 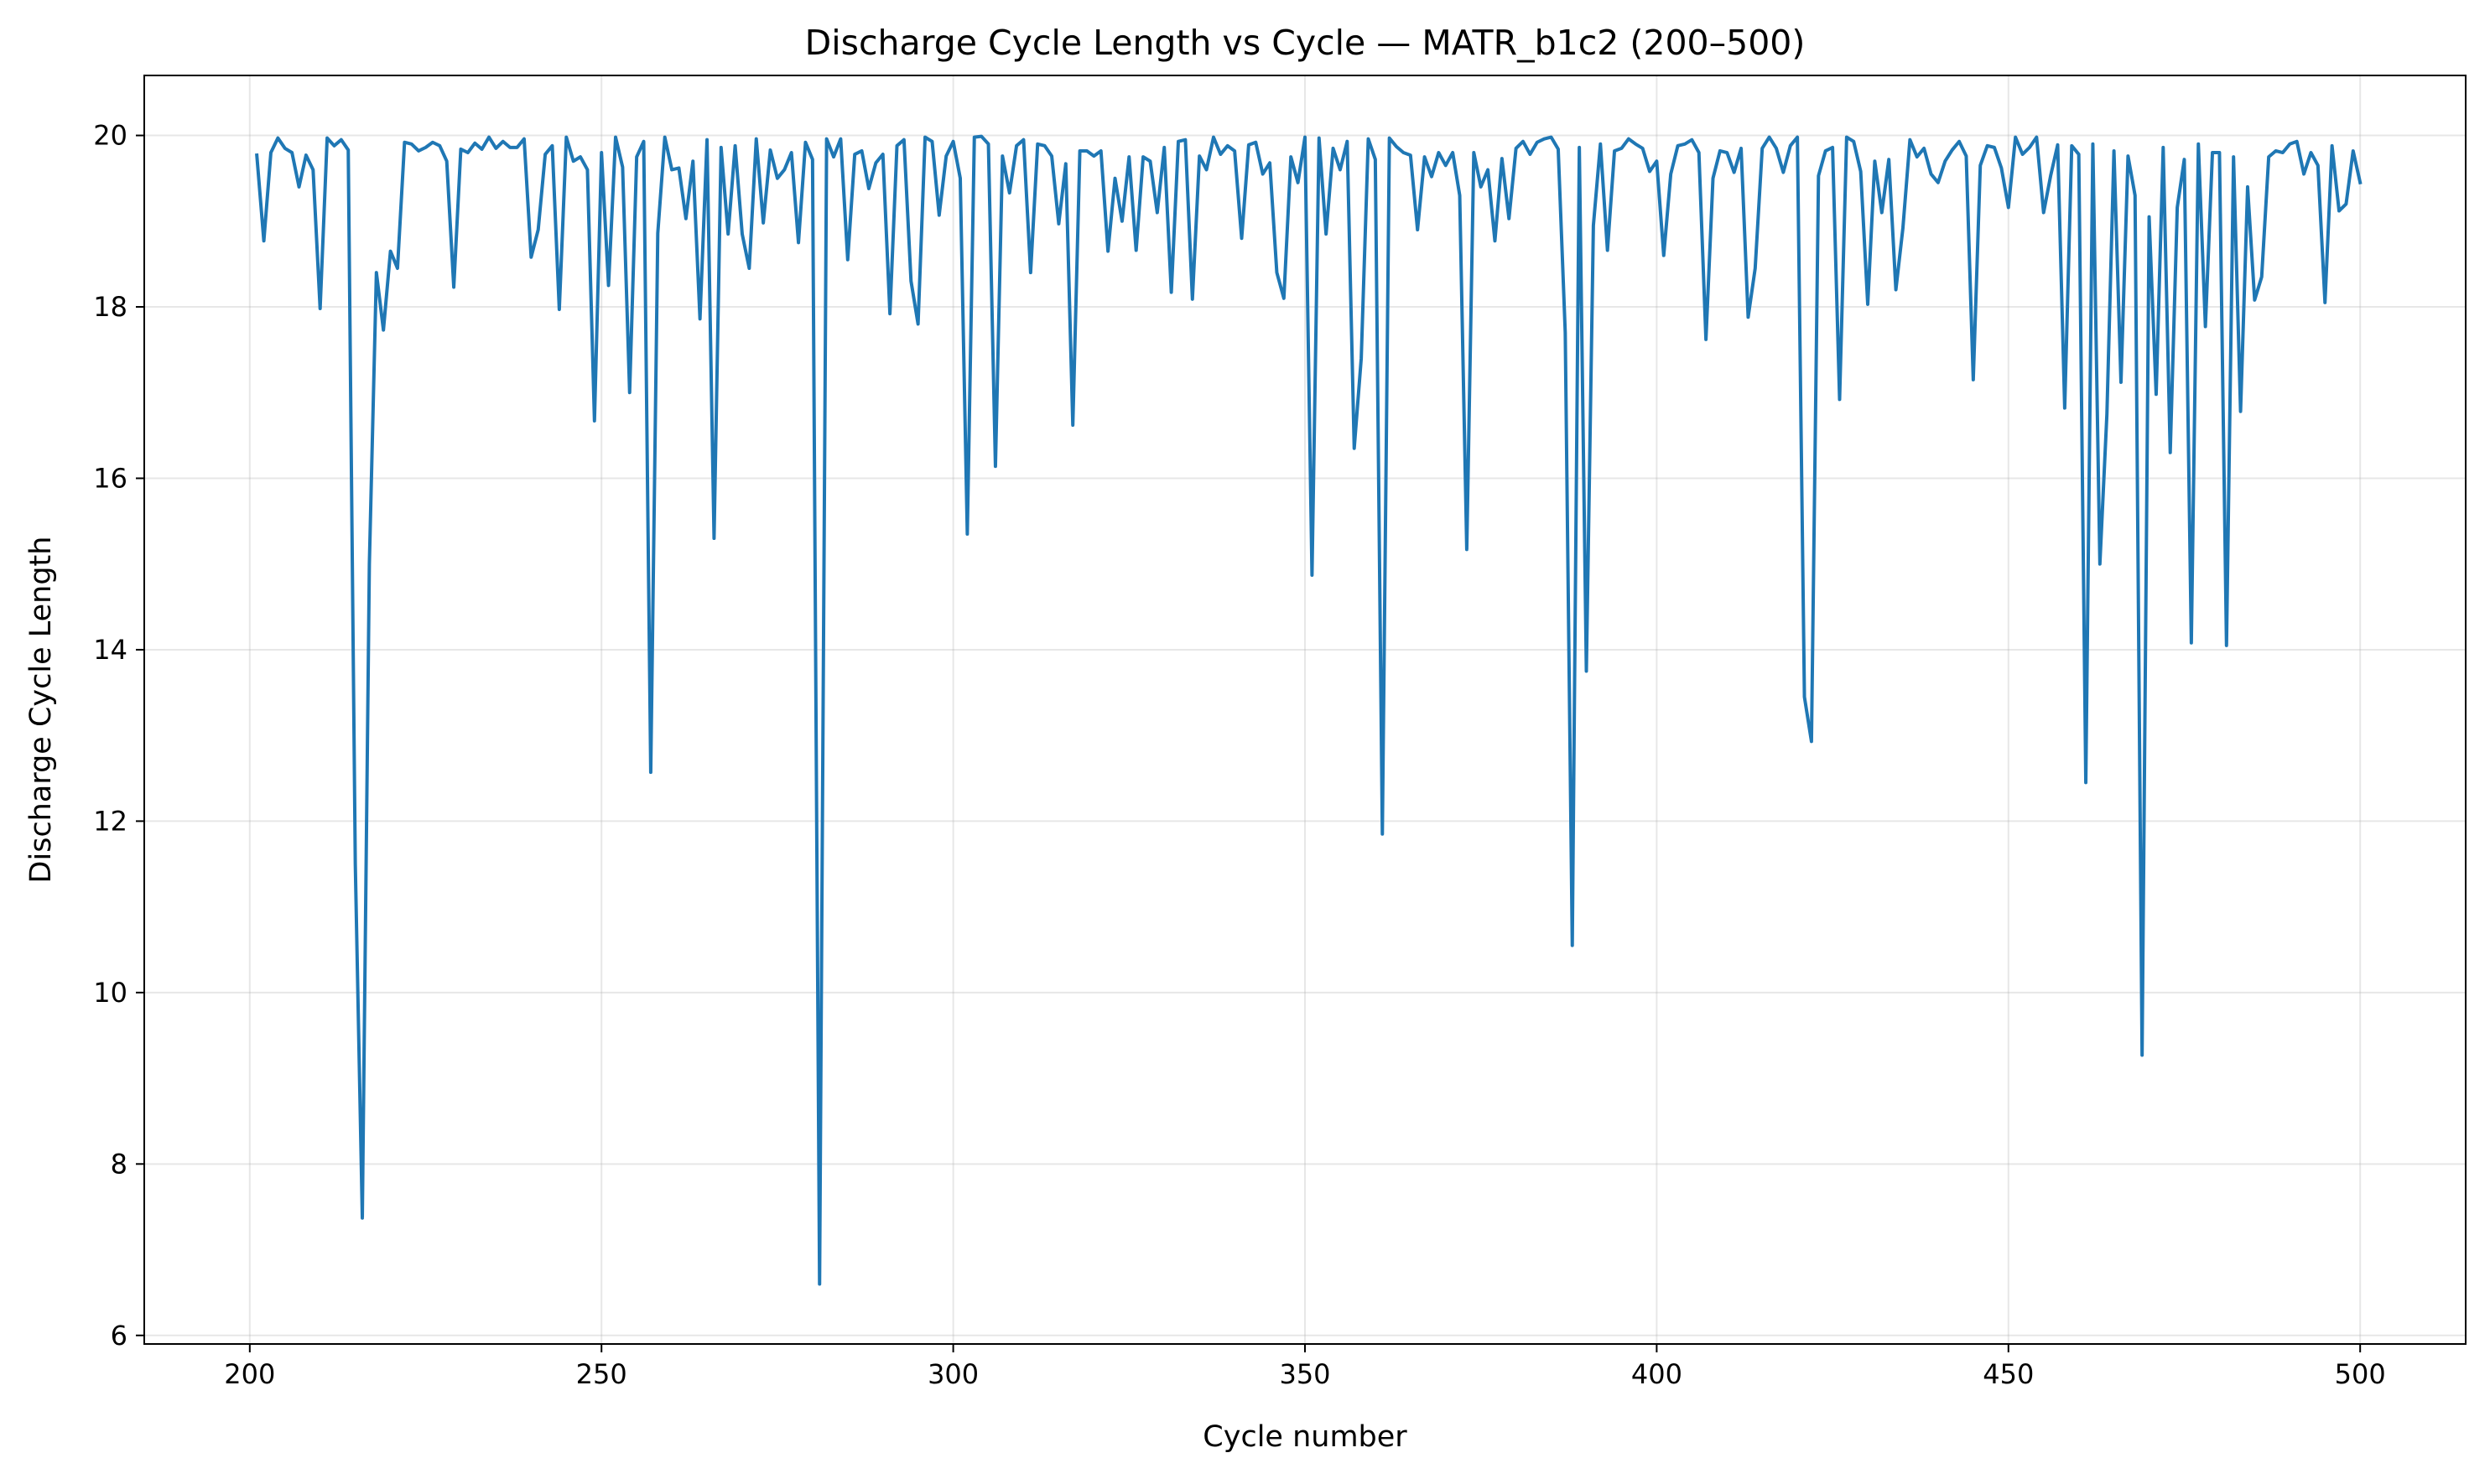 What do you see at coordinates (249, 1374) in the screenshot?
I see `x-tick-label: 200` at bounding box center [249, 1374].